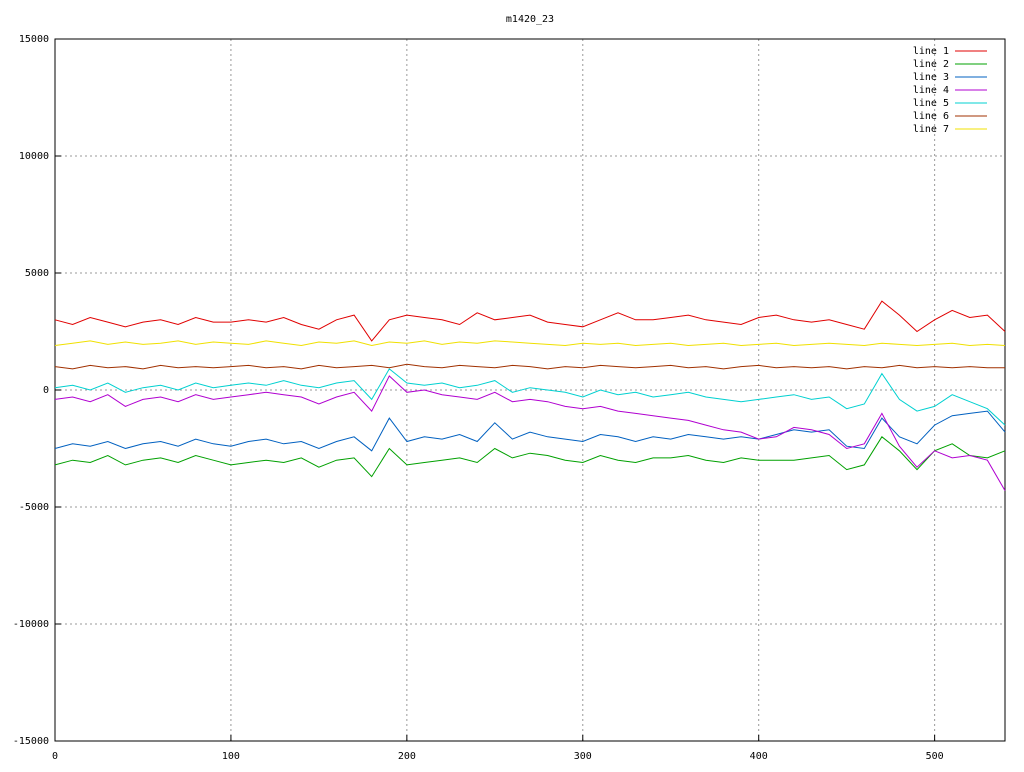 This screenshot has height=772, width=1024. I want to click on y-tick-label: -15000, so click(31, 741).